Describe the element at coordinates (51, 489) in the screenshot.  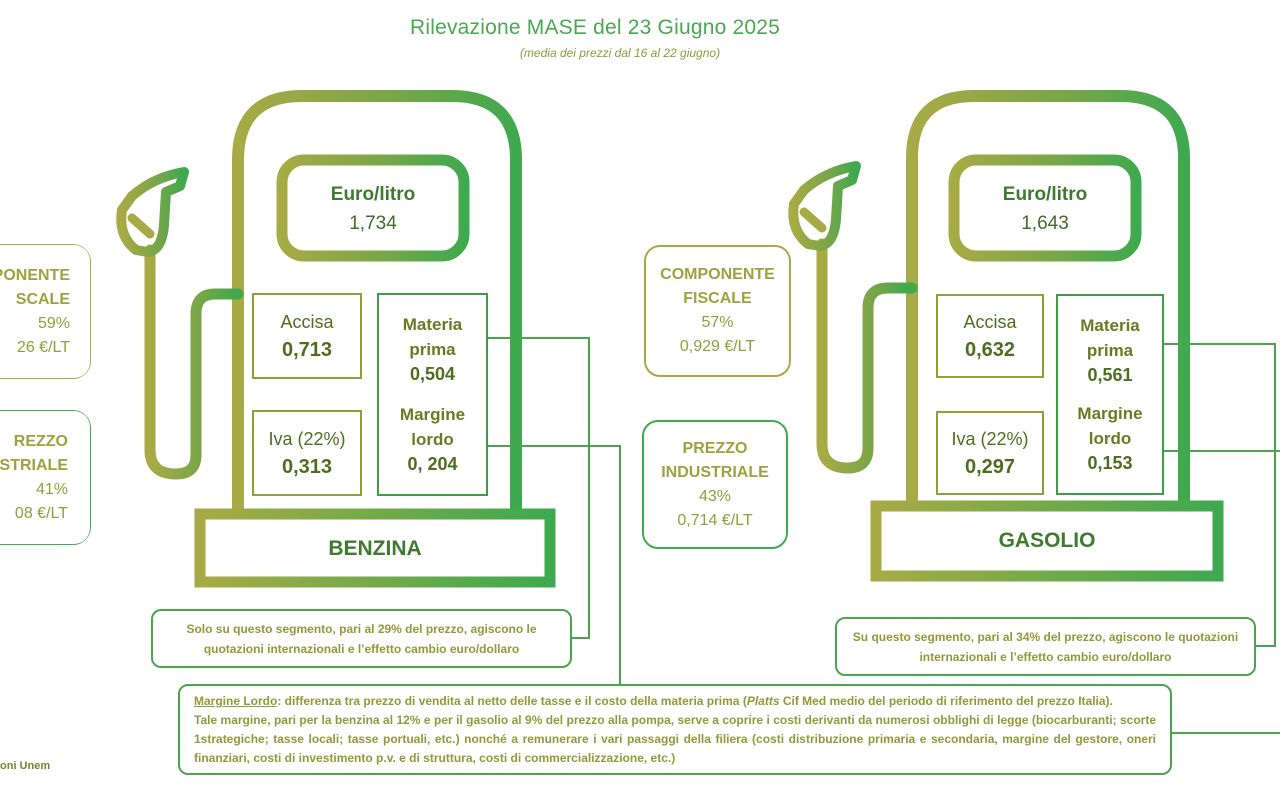
I see `benzina-industriale-pct: 41%` at that location.